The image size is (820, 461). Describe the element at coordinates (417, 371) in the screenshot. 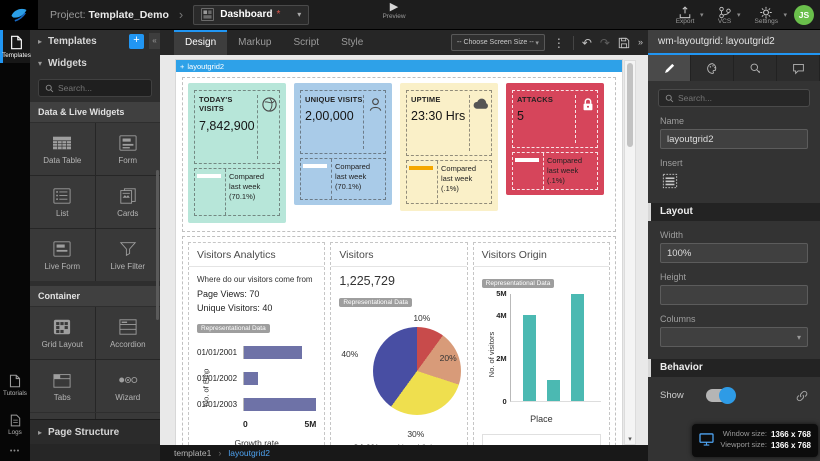

I see `pie` at that location.